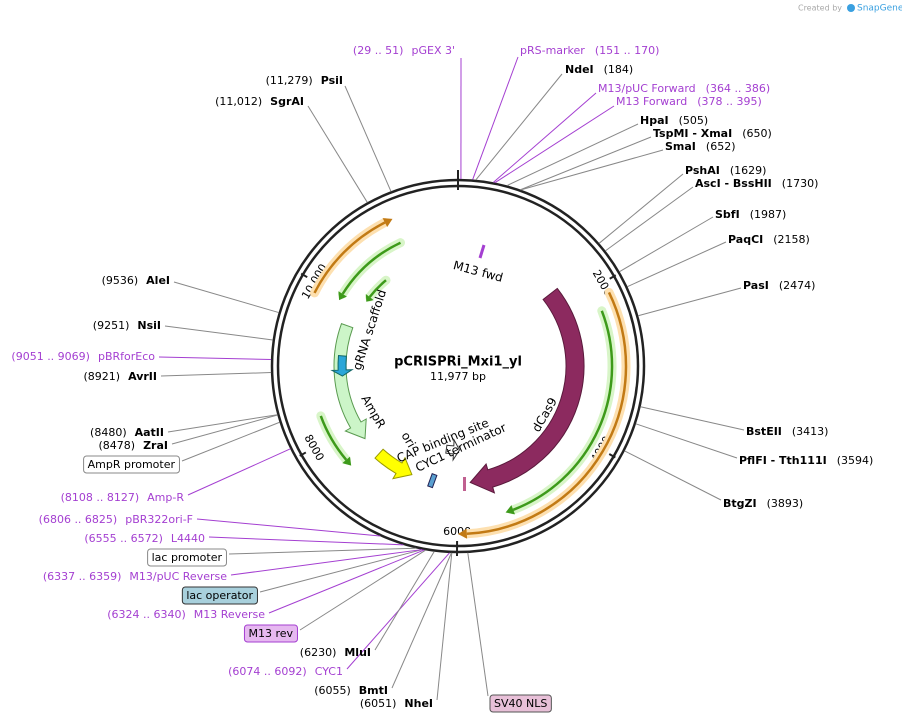 The height and width of the screenshot is (721, 902). I want to click on feature-box-label: lac operator, so click(219, 595).